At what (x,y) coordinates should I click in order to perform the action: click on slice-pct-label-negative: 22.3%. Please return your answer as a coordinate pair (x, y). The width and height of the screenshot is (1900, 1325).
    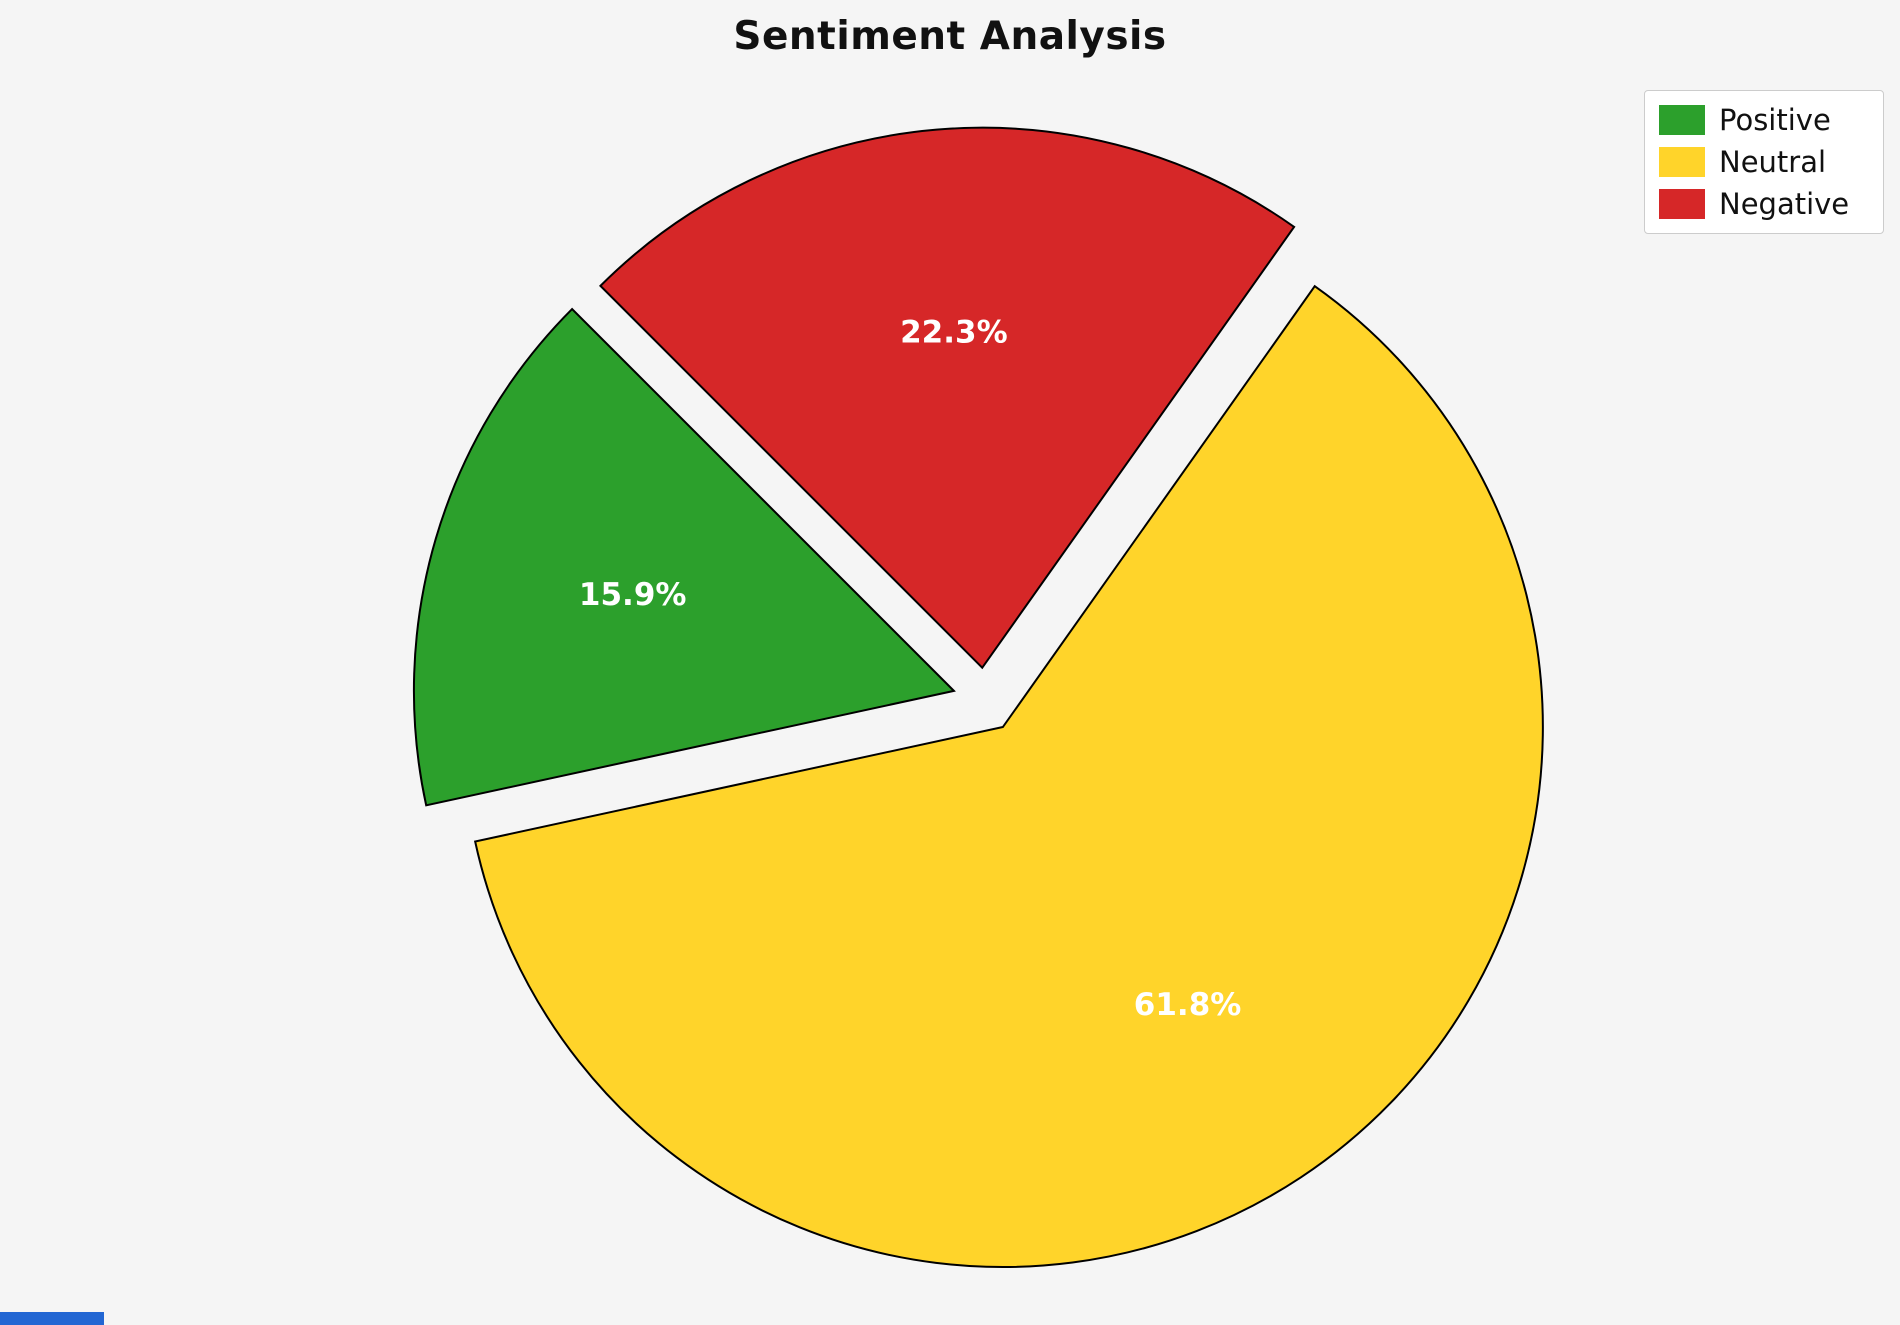
    Looking at the image, I should click on (954, 333).